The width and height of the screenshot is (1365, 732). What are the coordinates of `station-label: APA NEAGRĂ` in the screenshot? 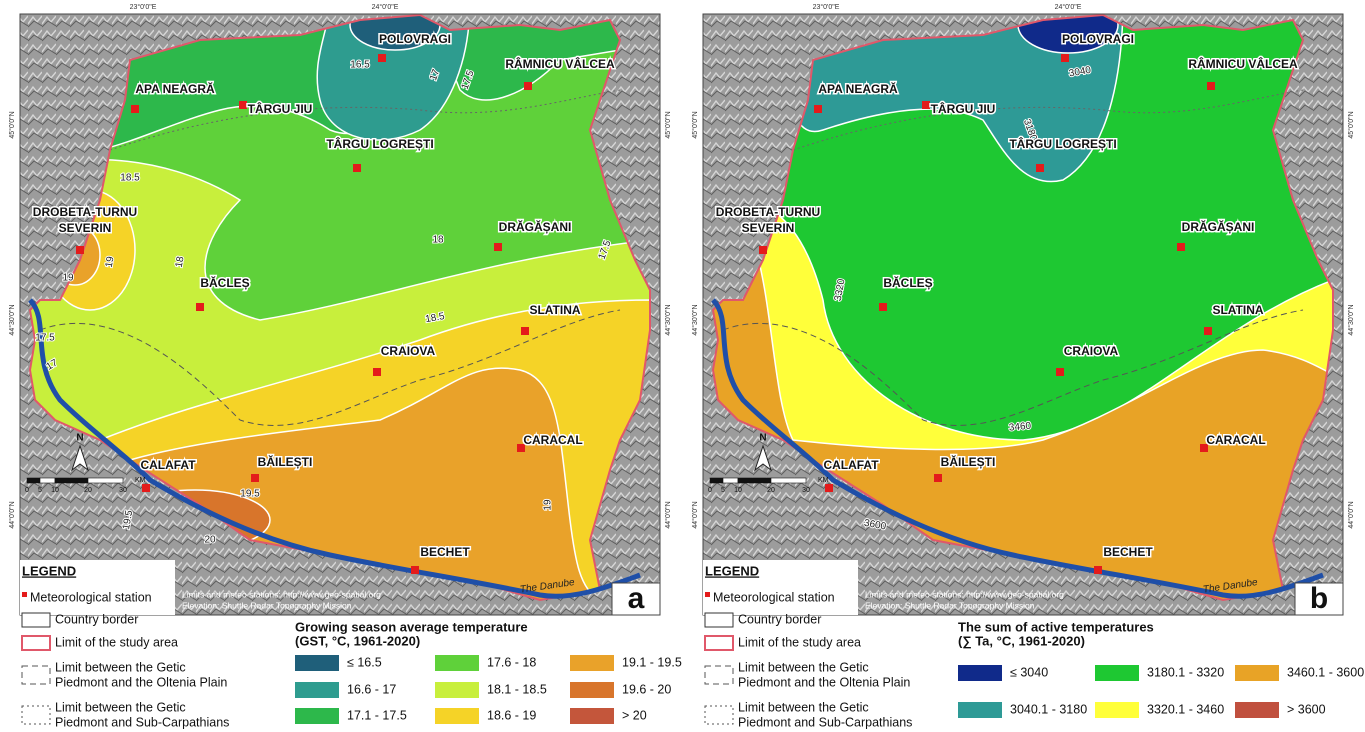 It's located at (175, 88).